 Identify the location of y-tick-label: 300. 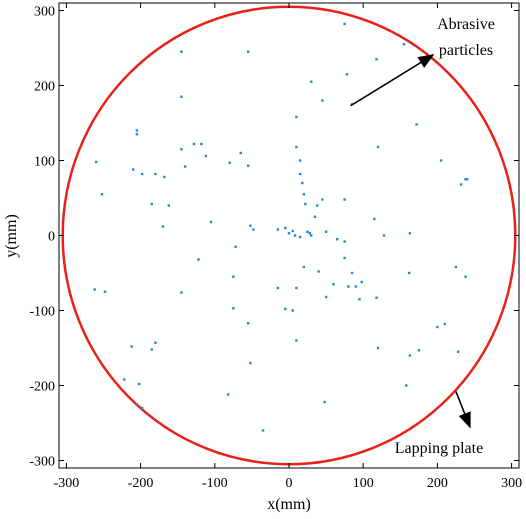
(44, 12).